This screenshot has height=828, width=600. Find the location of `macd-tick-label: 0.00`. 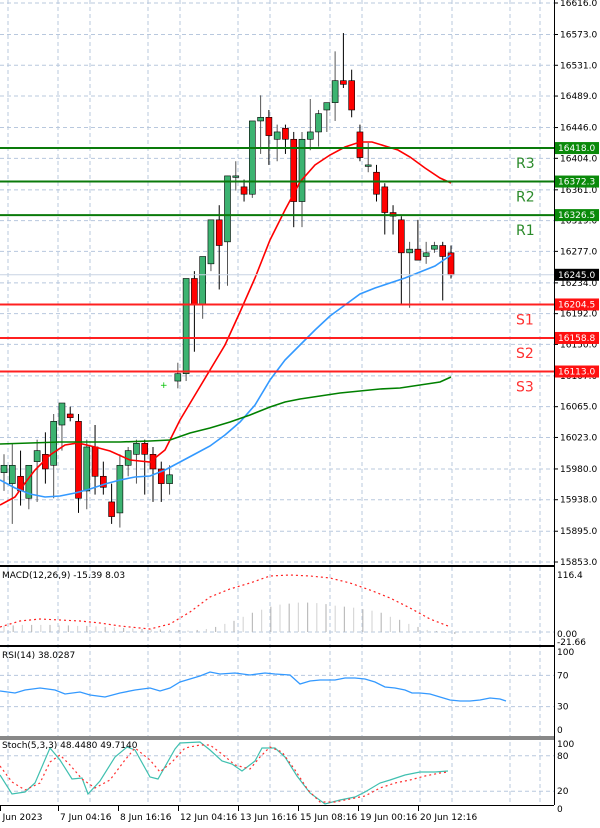

macd-tick-label: 0.00 is located at coordinates (567, 635).